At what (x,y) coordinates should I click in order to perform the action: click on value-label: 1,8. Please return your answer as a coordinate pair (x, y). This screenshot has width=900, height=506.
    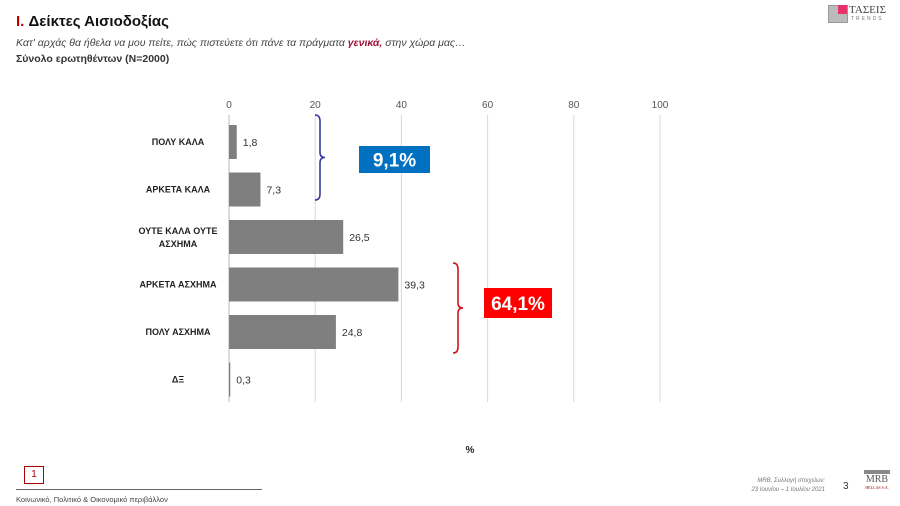
    Looking at the image, I should click on (250, 143).